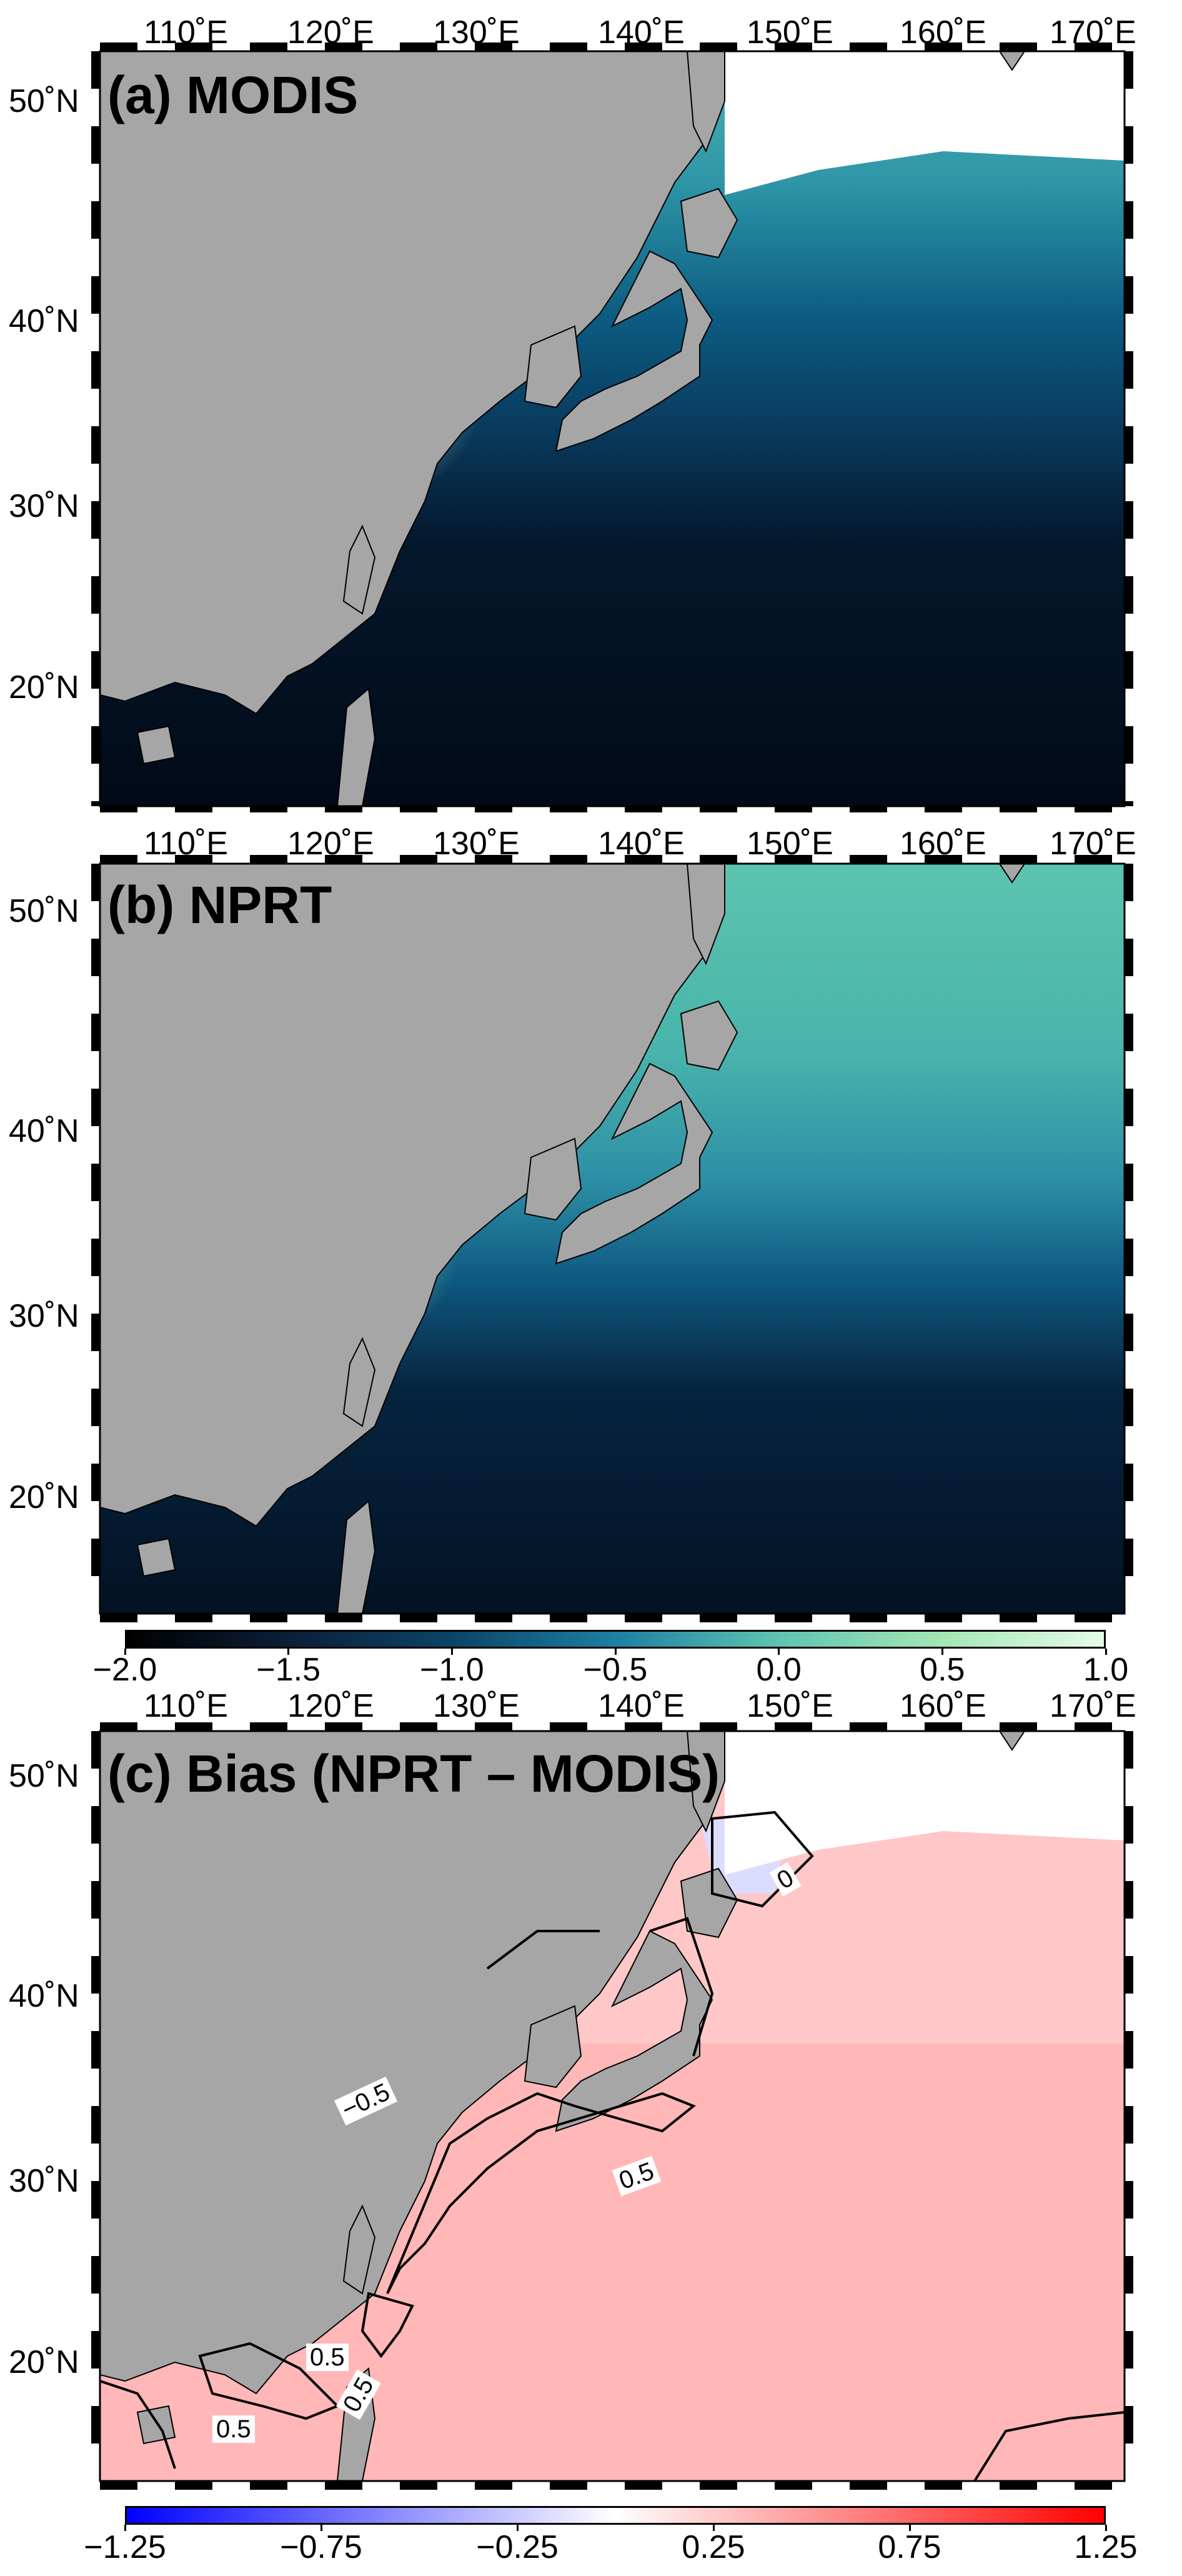 The height and width of the screenshot is (2576, 1182). What do you see at coordinates (219, 905) in the screenshot?
I see `panel-b-title: (b) NPRT` at bounding box center [219, 905].